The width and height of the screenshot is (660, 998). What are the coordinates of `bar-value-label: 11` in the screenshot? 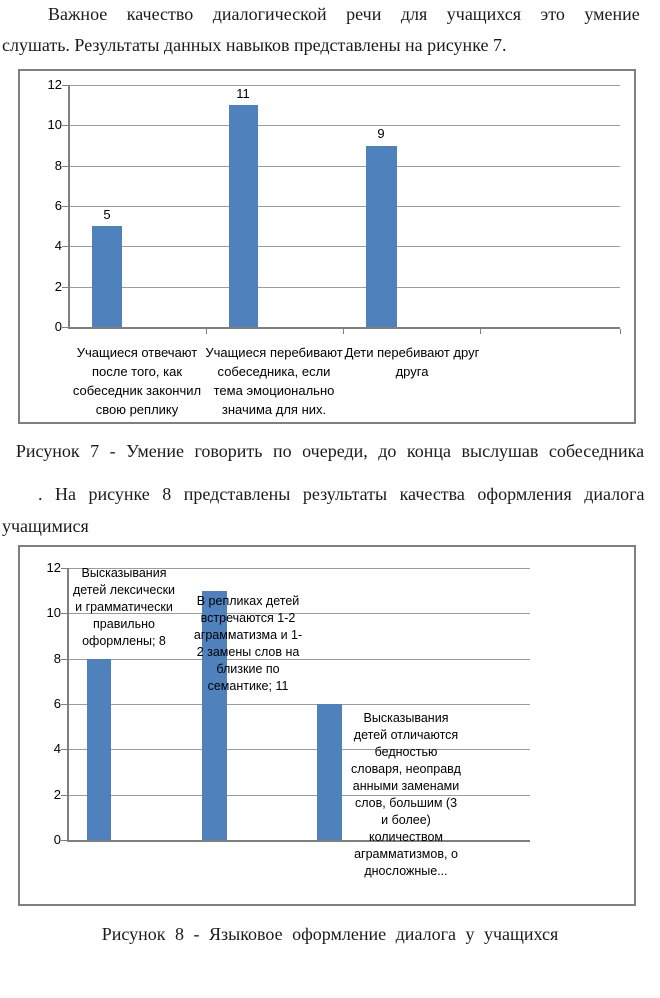 It's located at (243, 93).